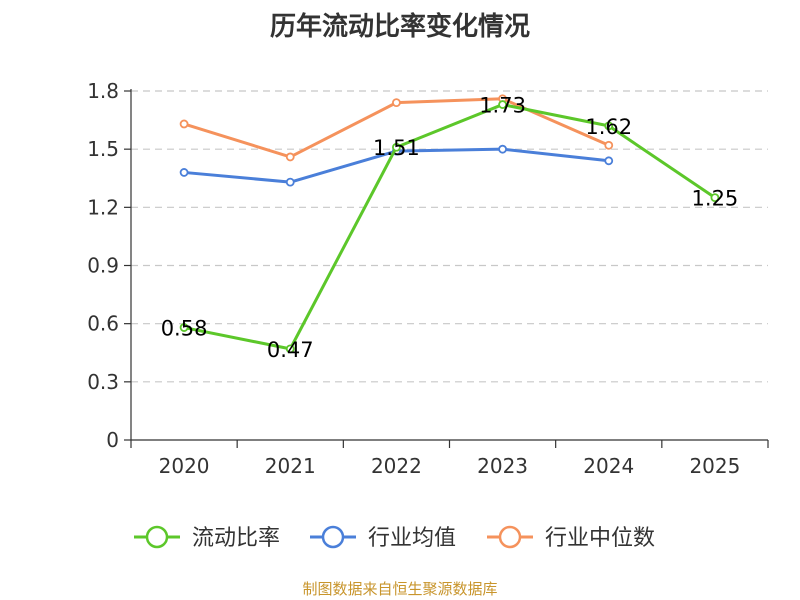 The width and height of the screenshot is (800, 600). What do you see at coordinates (290, 466) in the screenshot?
I see `x-tick-label: 2021` at bounding box center [290, 466].